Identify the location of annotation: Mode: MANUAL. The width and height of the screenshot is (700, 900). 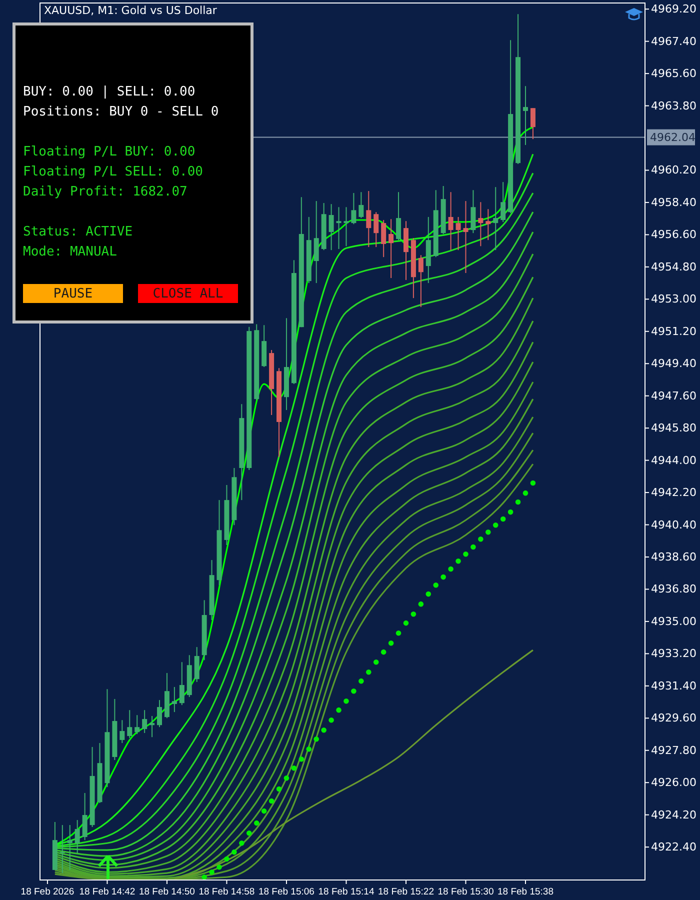
(70, 252).